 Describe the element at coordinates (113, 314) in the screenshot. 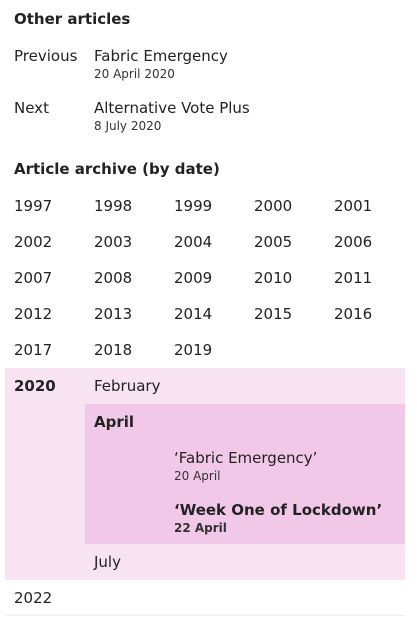

I see `year-link: 2013` at that location.